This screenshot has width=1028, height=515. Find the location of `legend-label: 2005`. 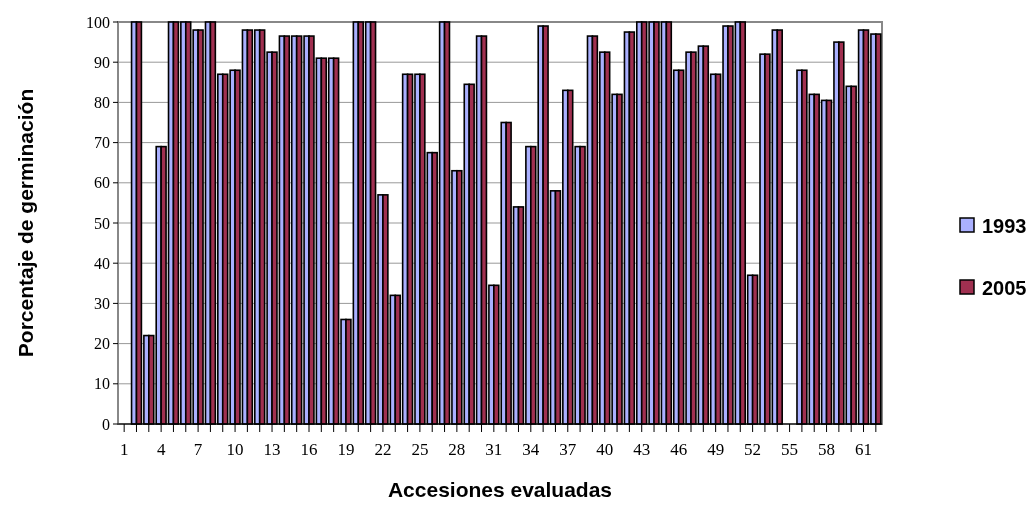

legend-label: 2005 is located at coordinates (1004, 288).